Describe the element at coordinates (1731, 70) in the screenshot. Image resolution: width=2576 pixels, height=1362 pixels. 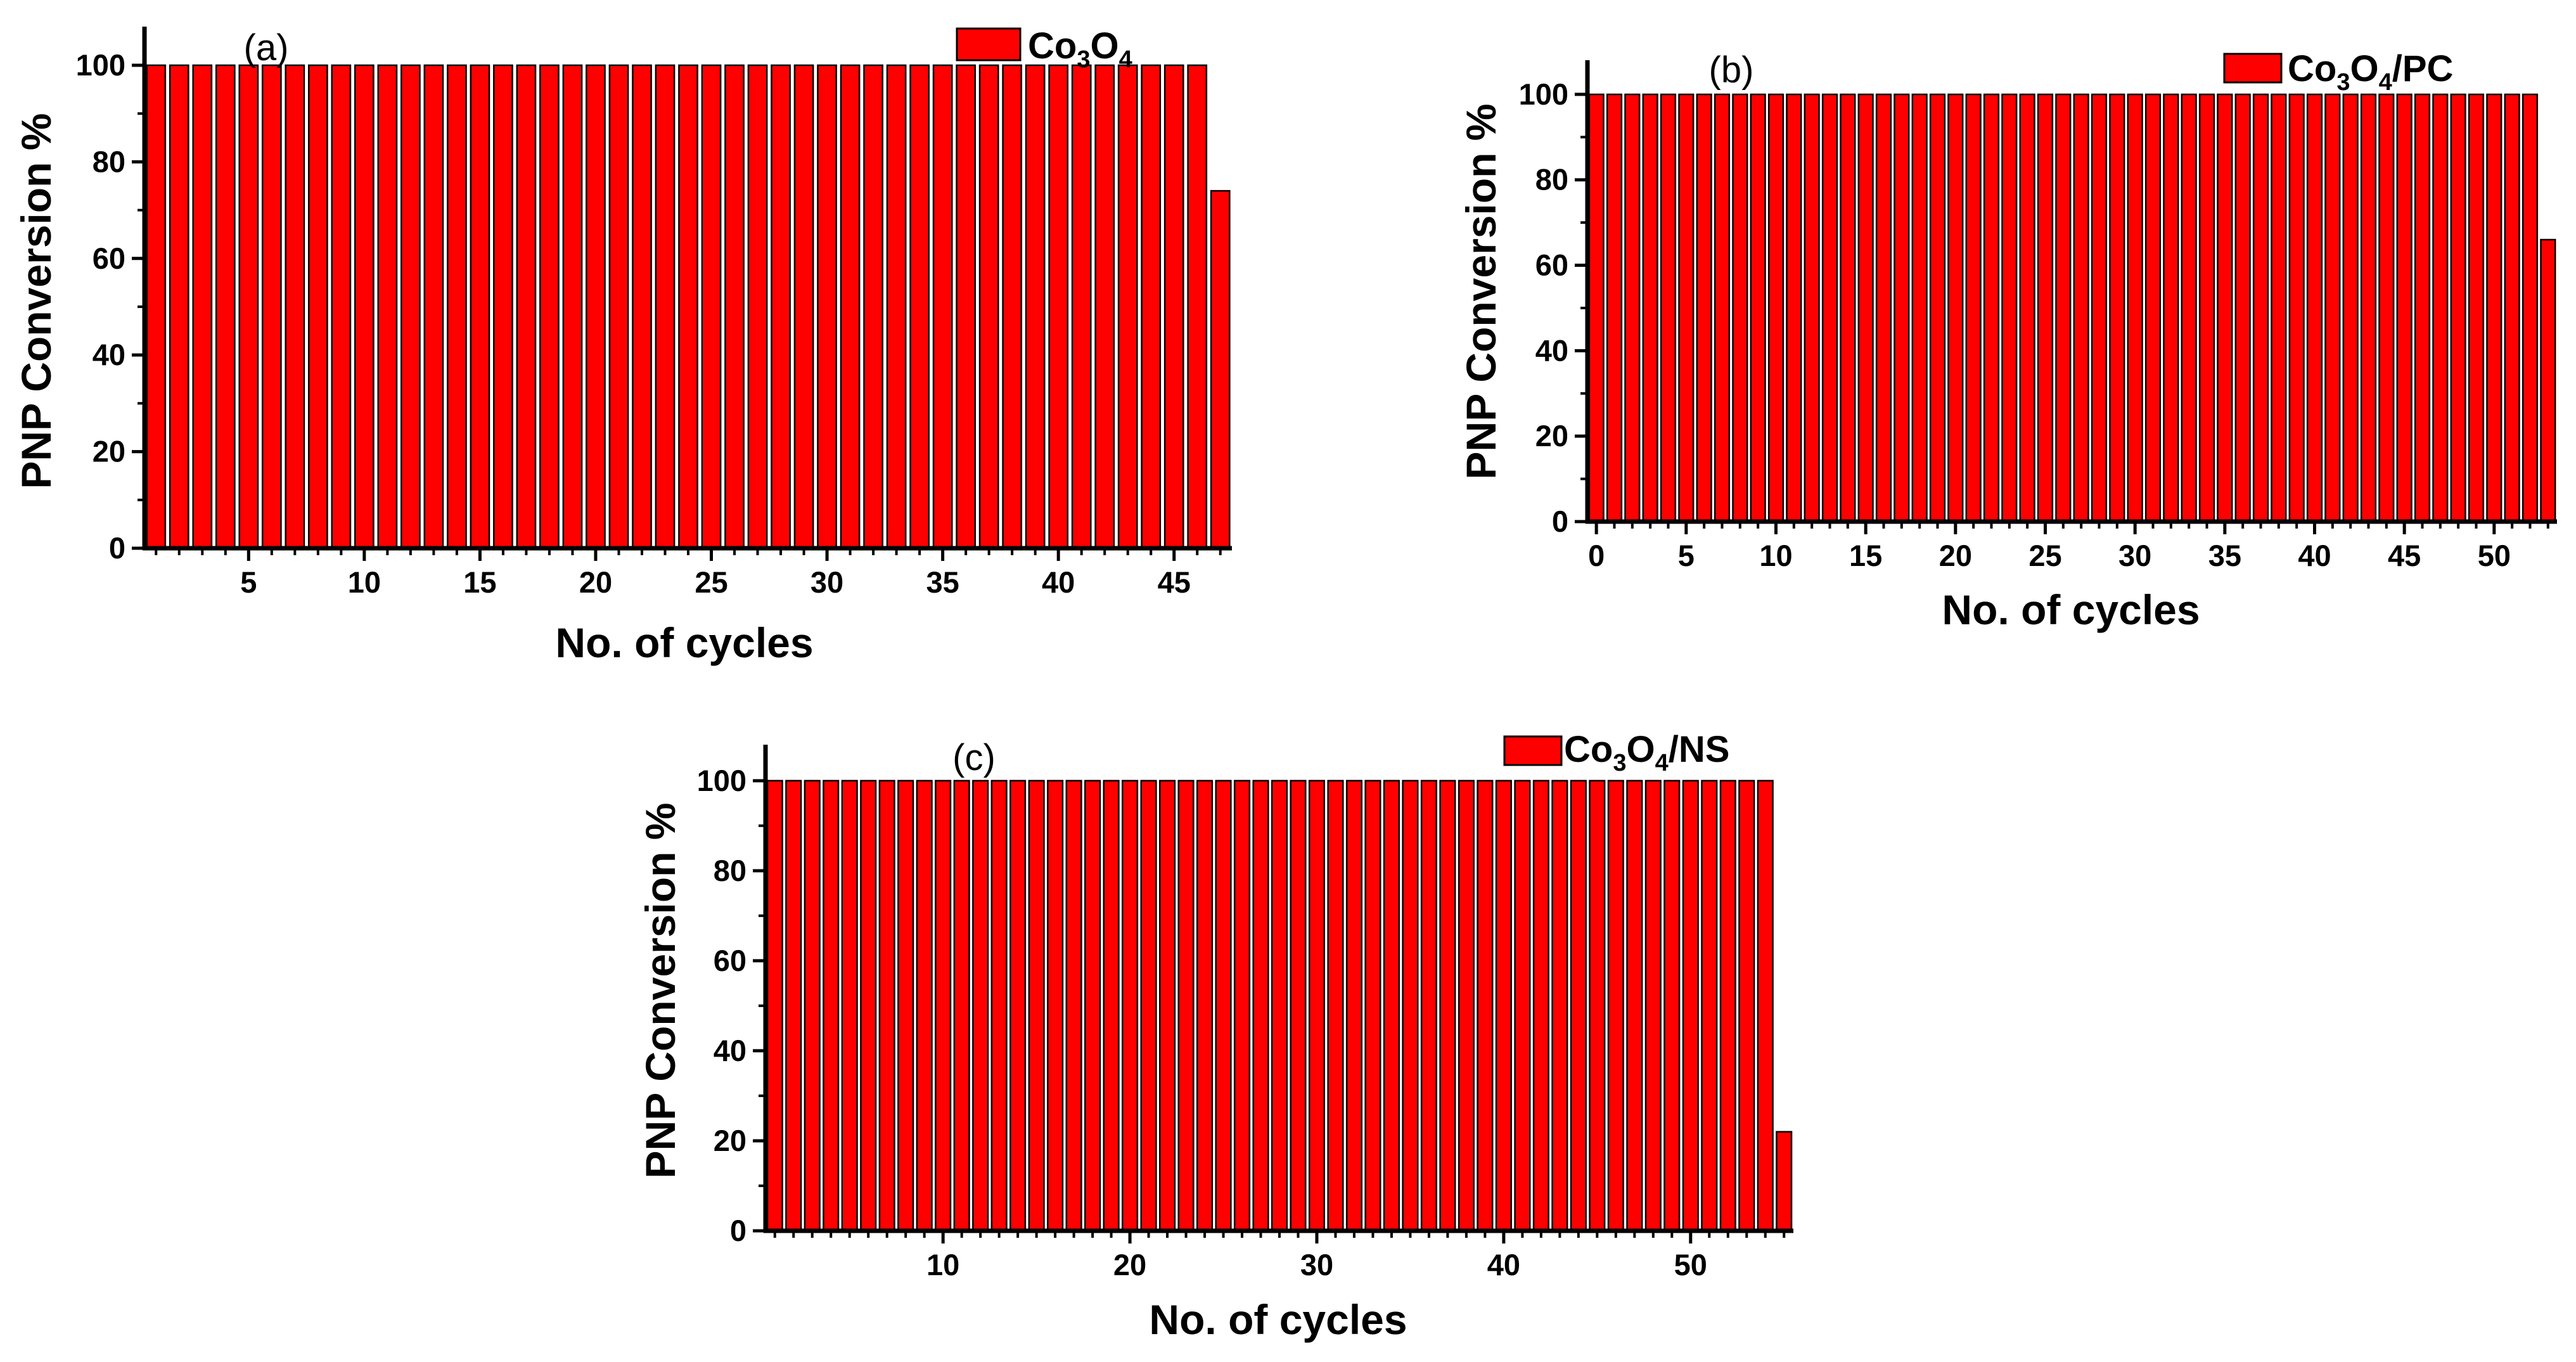
I see `panel-label-b: (b)` at that location.